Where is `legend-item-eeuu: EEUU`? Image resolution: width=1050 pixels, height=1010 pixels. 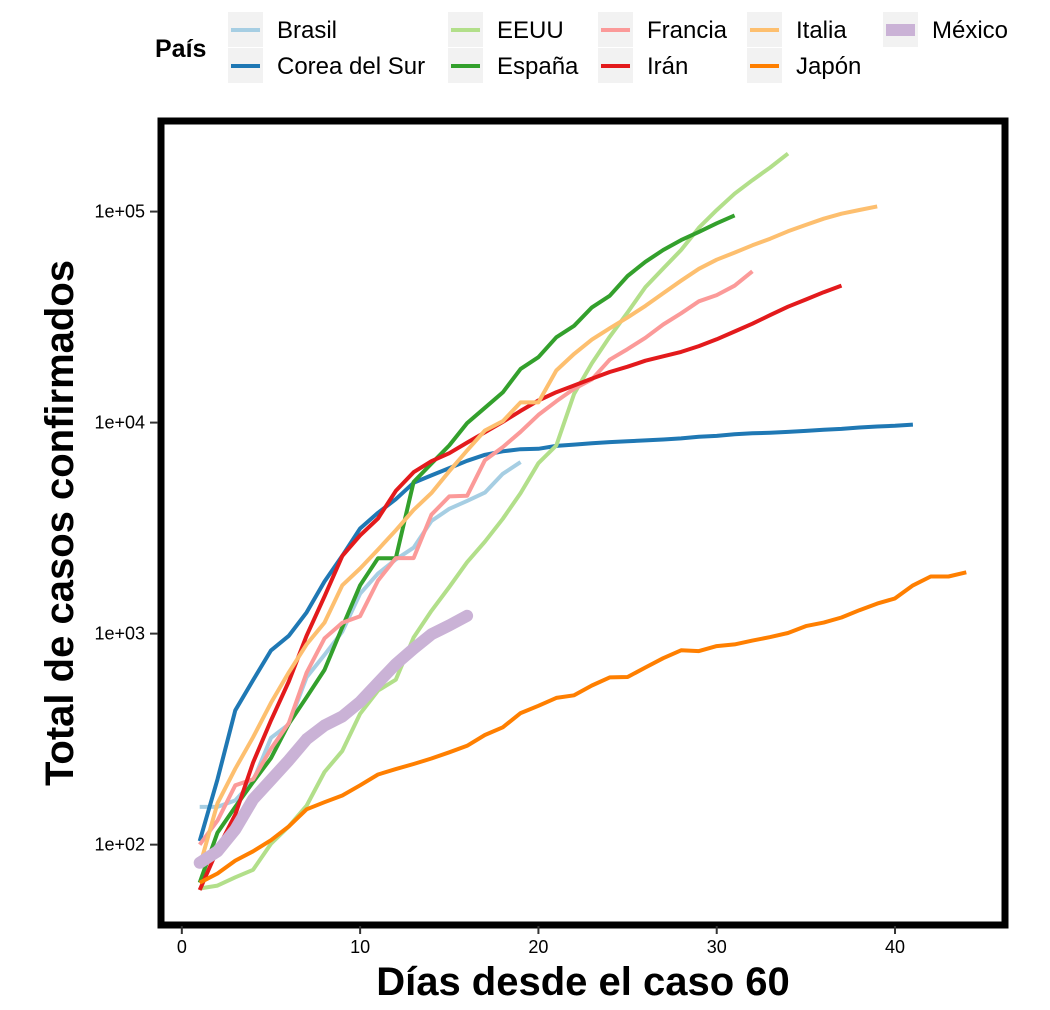 legend-item-eeuu: EEUU is located at coordinates (506, 29).